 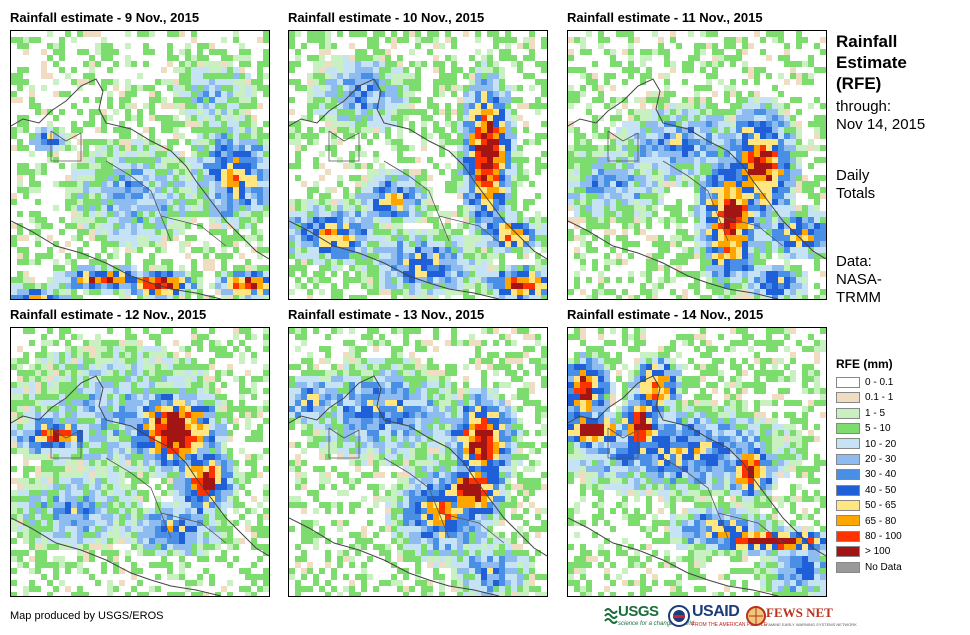 I want to click on legend-label: 5 - 10, so click(x=878, y=429).